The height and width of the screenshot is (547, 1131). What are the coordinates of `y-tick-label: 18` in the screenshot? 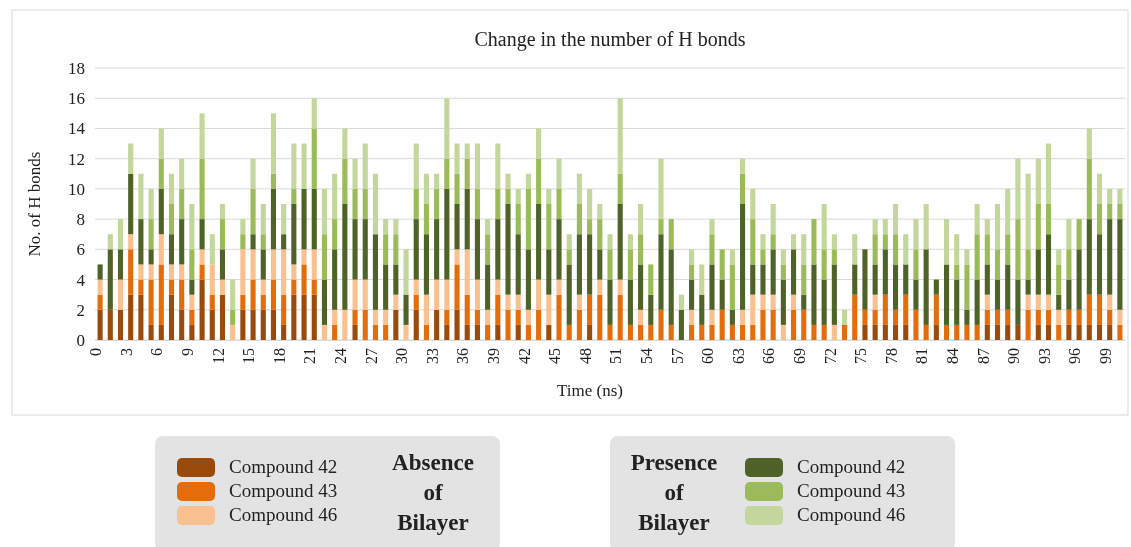 It's located at (76, 68).